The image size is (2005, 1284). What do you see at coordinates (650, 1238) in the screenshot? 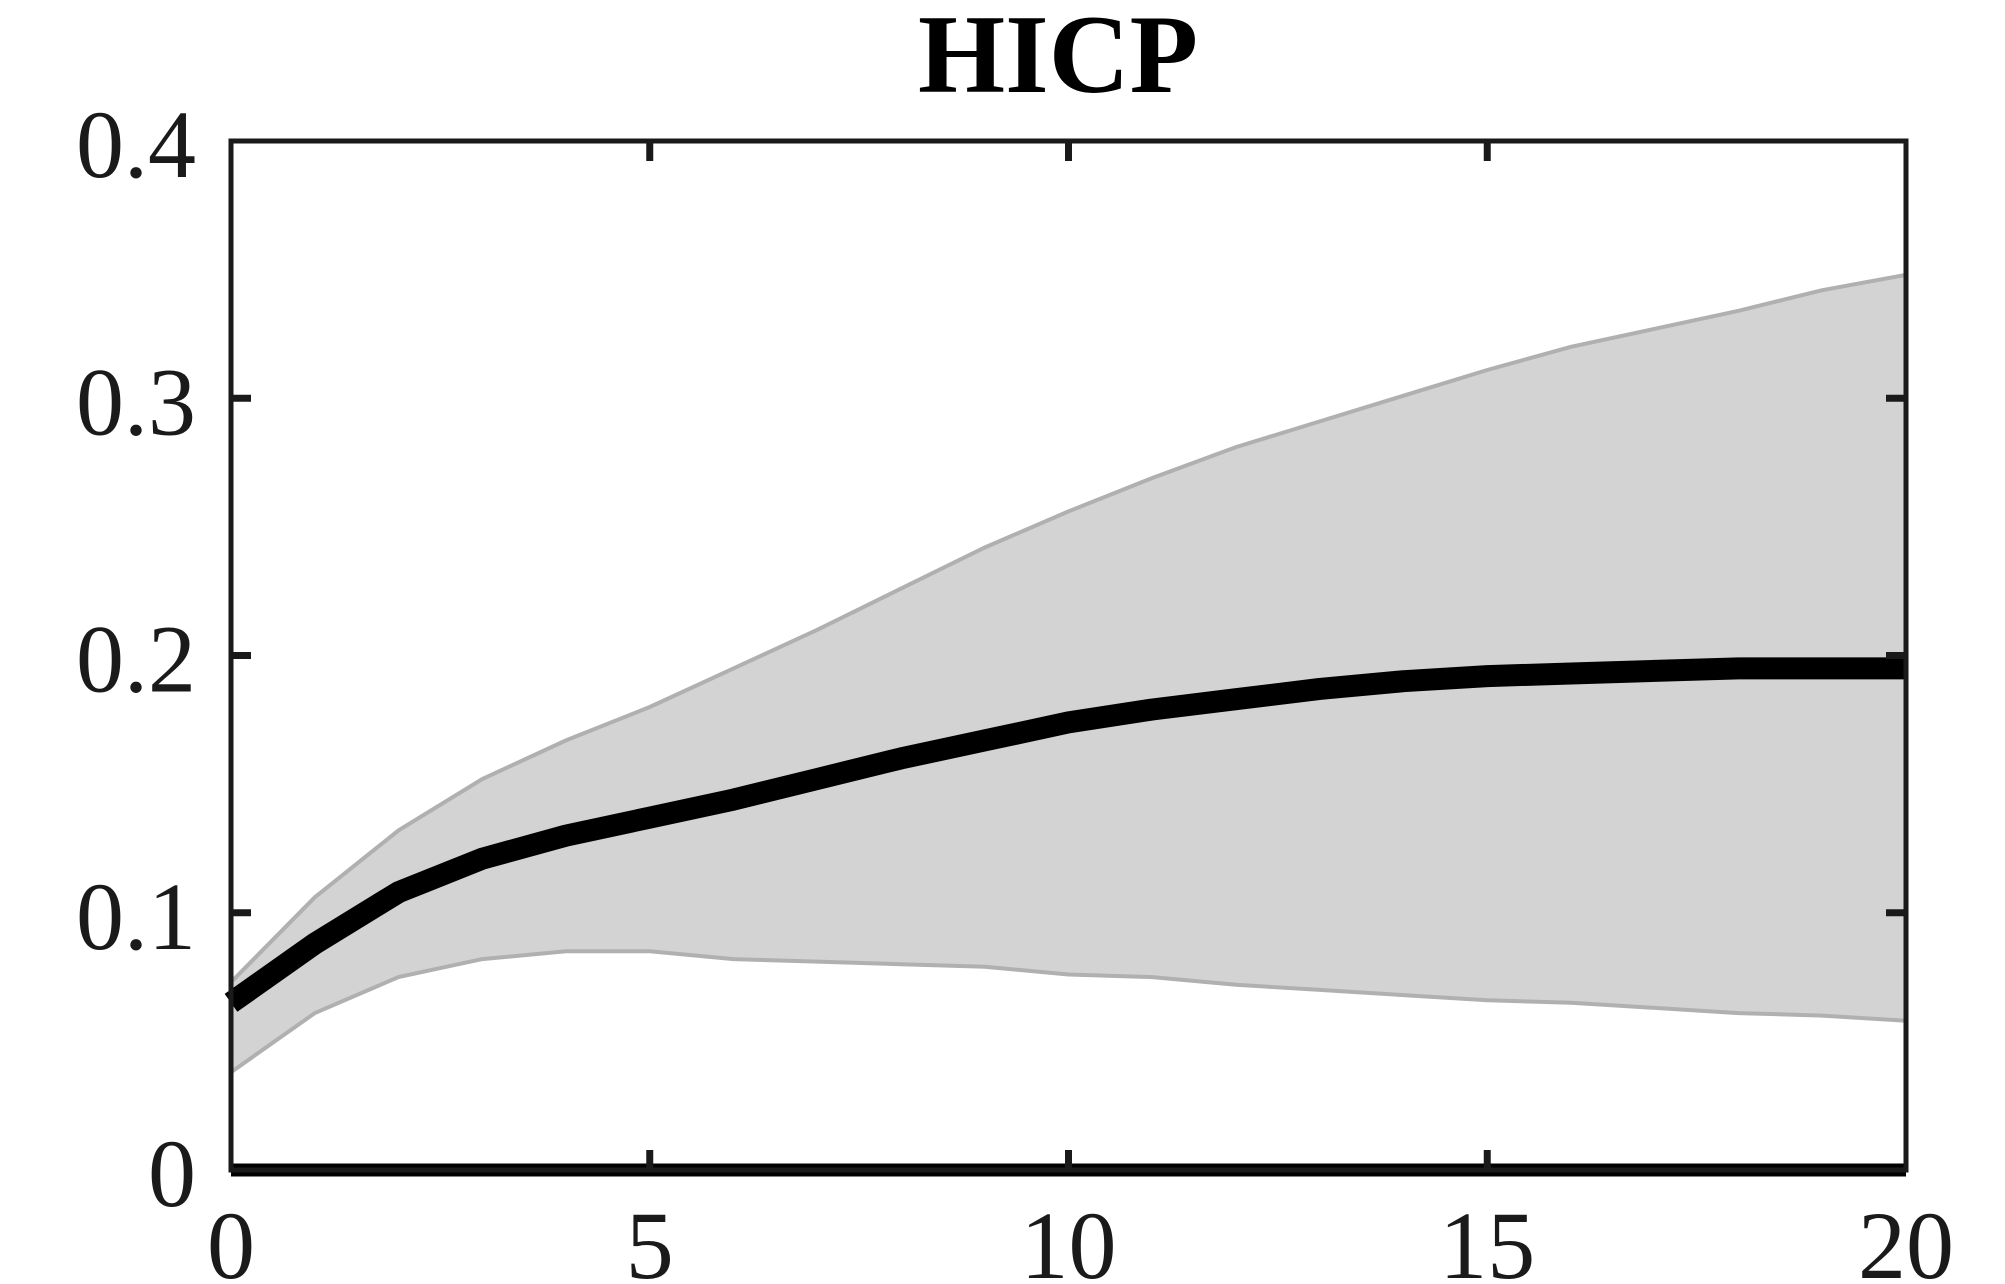
I see `x-tick-label: 5` at bounding box center [650, 1238].